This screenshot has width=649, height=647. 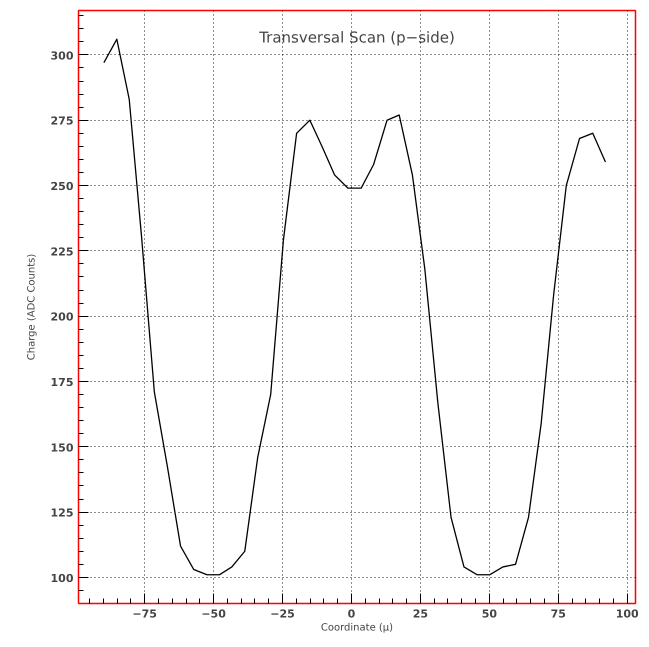 What do you see at coordinates (352, 614) in the screenshot?
I see `x-tick-label: 0` at bounding box center [352, 614].